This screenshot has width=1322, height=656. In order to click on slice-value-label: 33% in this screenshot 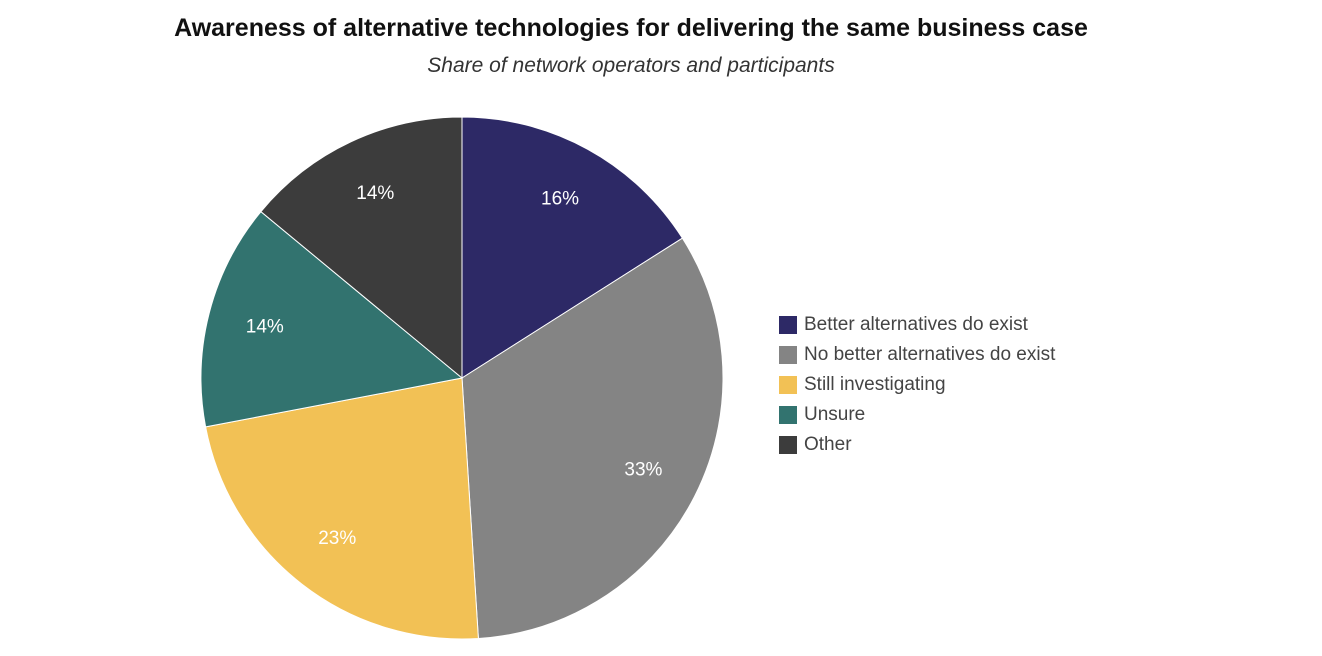, I will do `click(643, 469)`.